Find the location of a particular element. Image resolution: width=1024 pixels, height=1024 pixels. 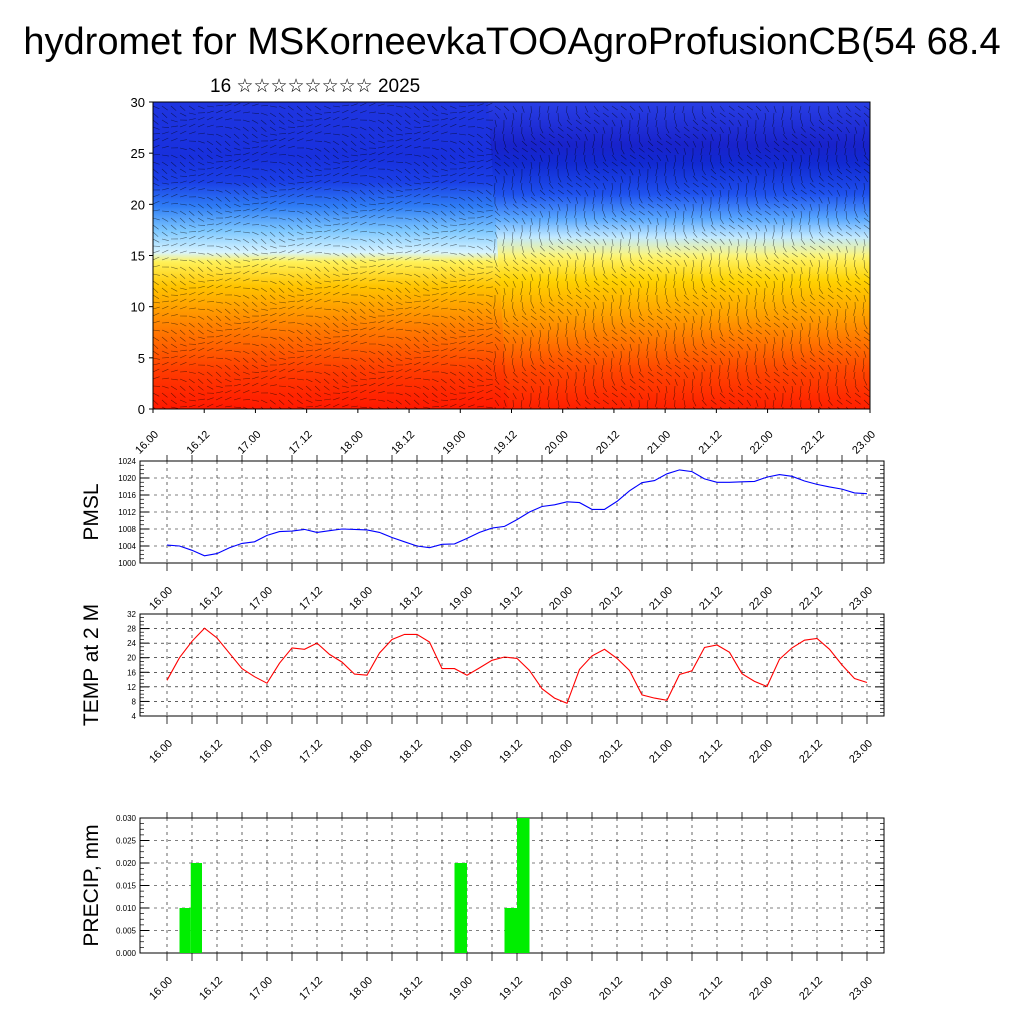

plot-frame is located at coordinates (512, 665).